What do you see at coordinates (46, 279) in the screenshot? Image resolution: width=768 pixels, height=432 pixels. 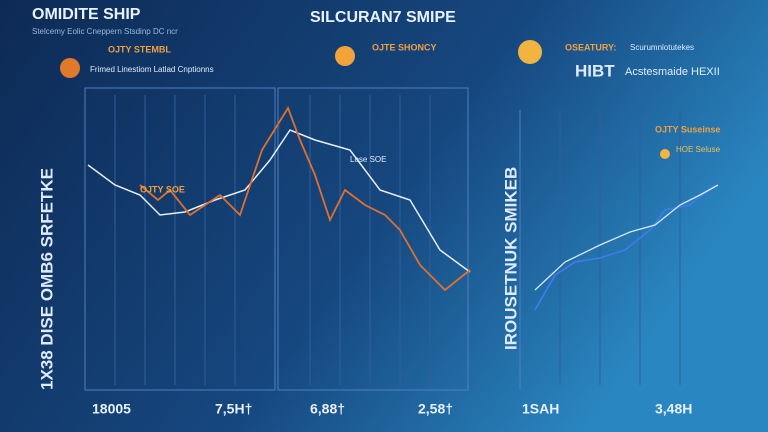 I see `side-label: 1X38 DISE OMB6 SRFETKE` at bounding box center [46, 279].